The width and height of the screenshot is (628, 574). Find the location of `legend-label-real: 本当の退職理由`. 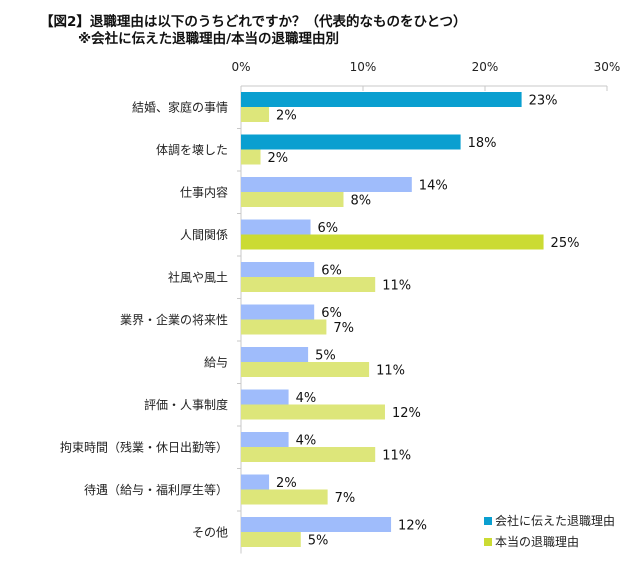

legend-label-real: 本当の退職理由 is located at coordinates (537, 542).